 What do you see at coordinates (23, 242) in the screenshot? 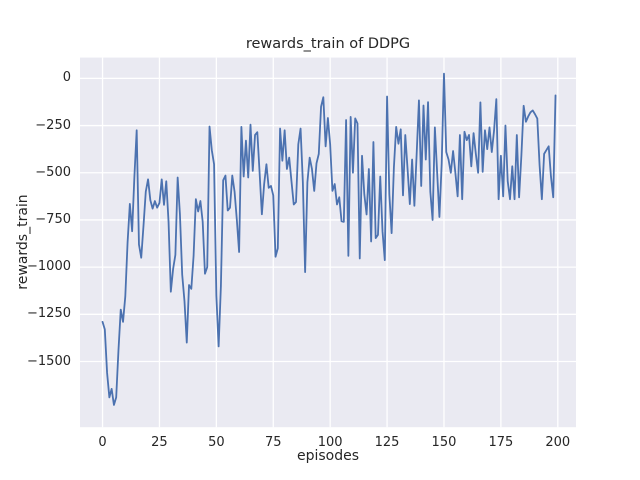
I see `y-axis-label: rewards_train` at bounding box center [23, 242].